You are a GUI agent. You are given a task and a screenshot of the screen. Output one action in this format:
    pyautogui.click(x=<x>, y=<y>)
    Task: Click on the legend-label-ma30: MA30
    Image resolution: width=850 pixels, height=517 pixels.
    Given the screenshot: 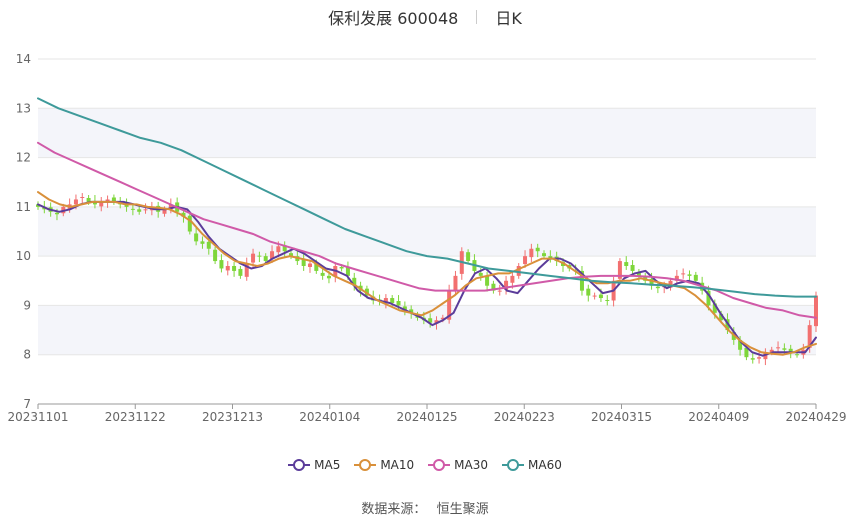 What is the action you would take?
    pyautogui.click(x=471, y=465)
    